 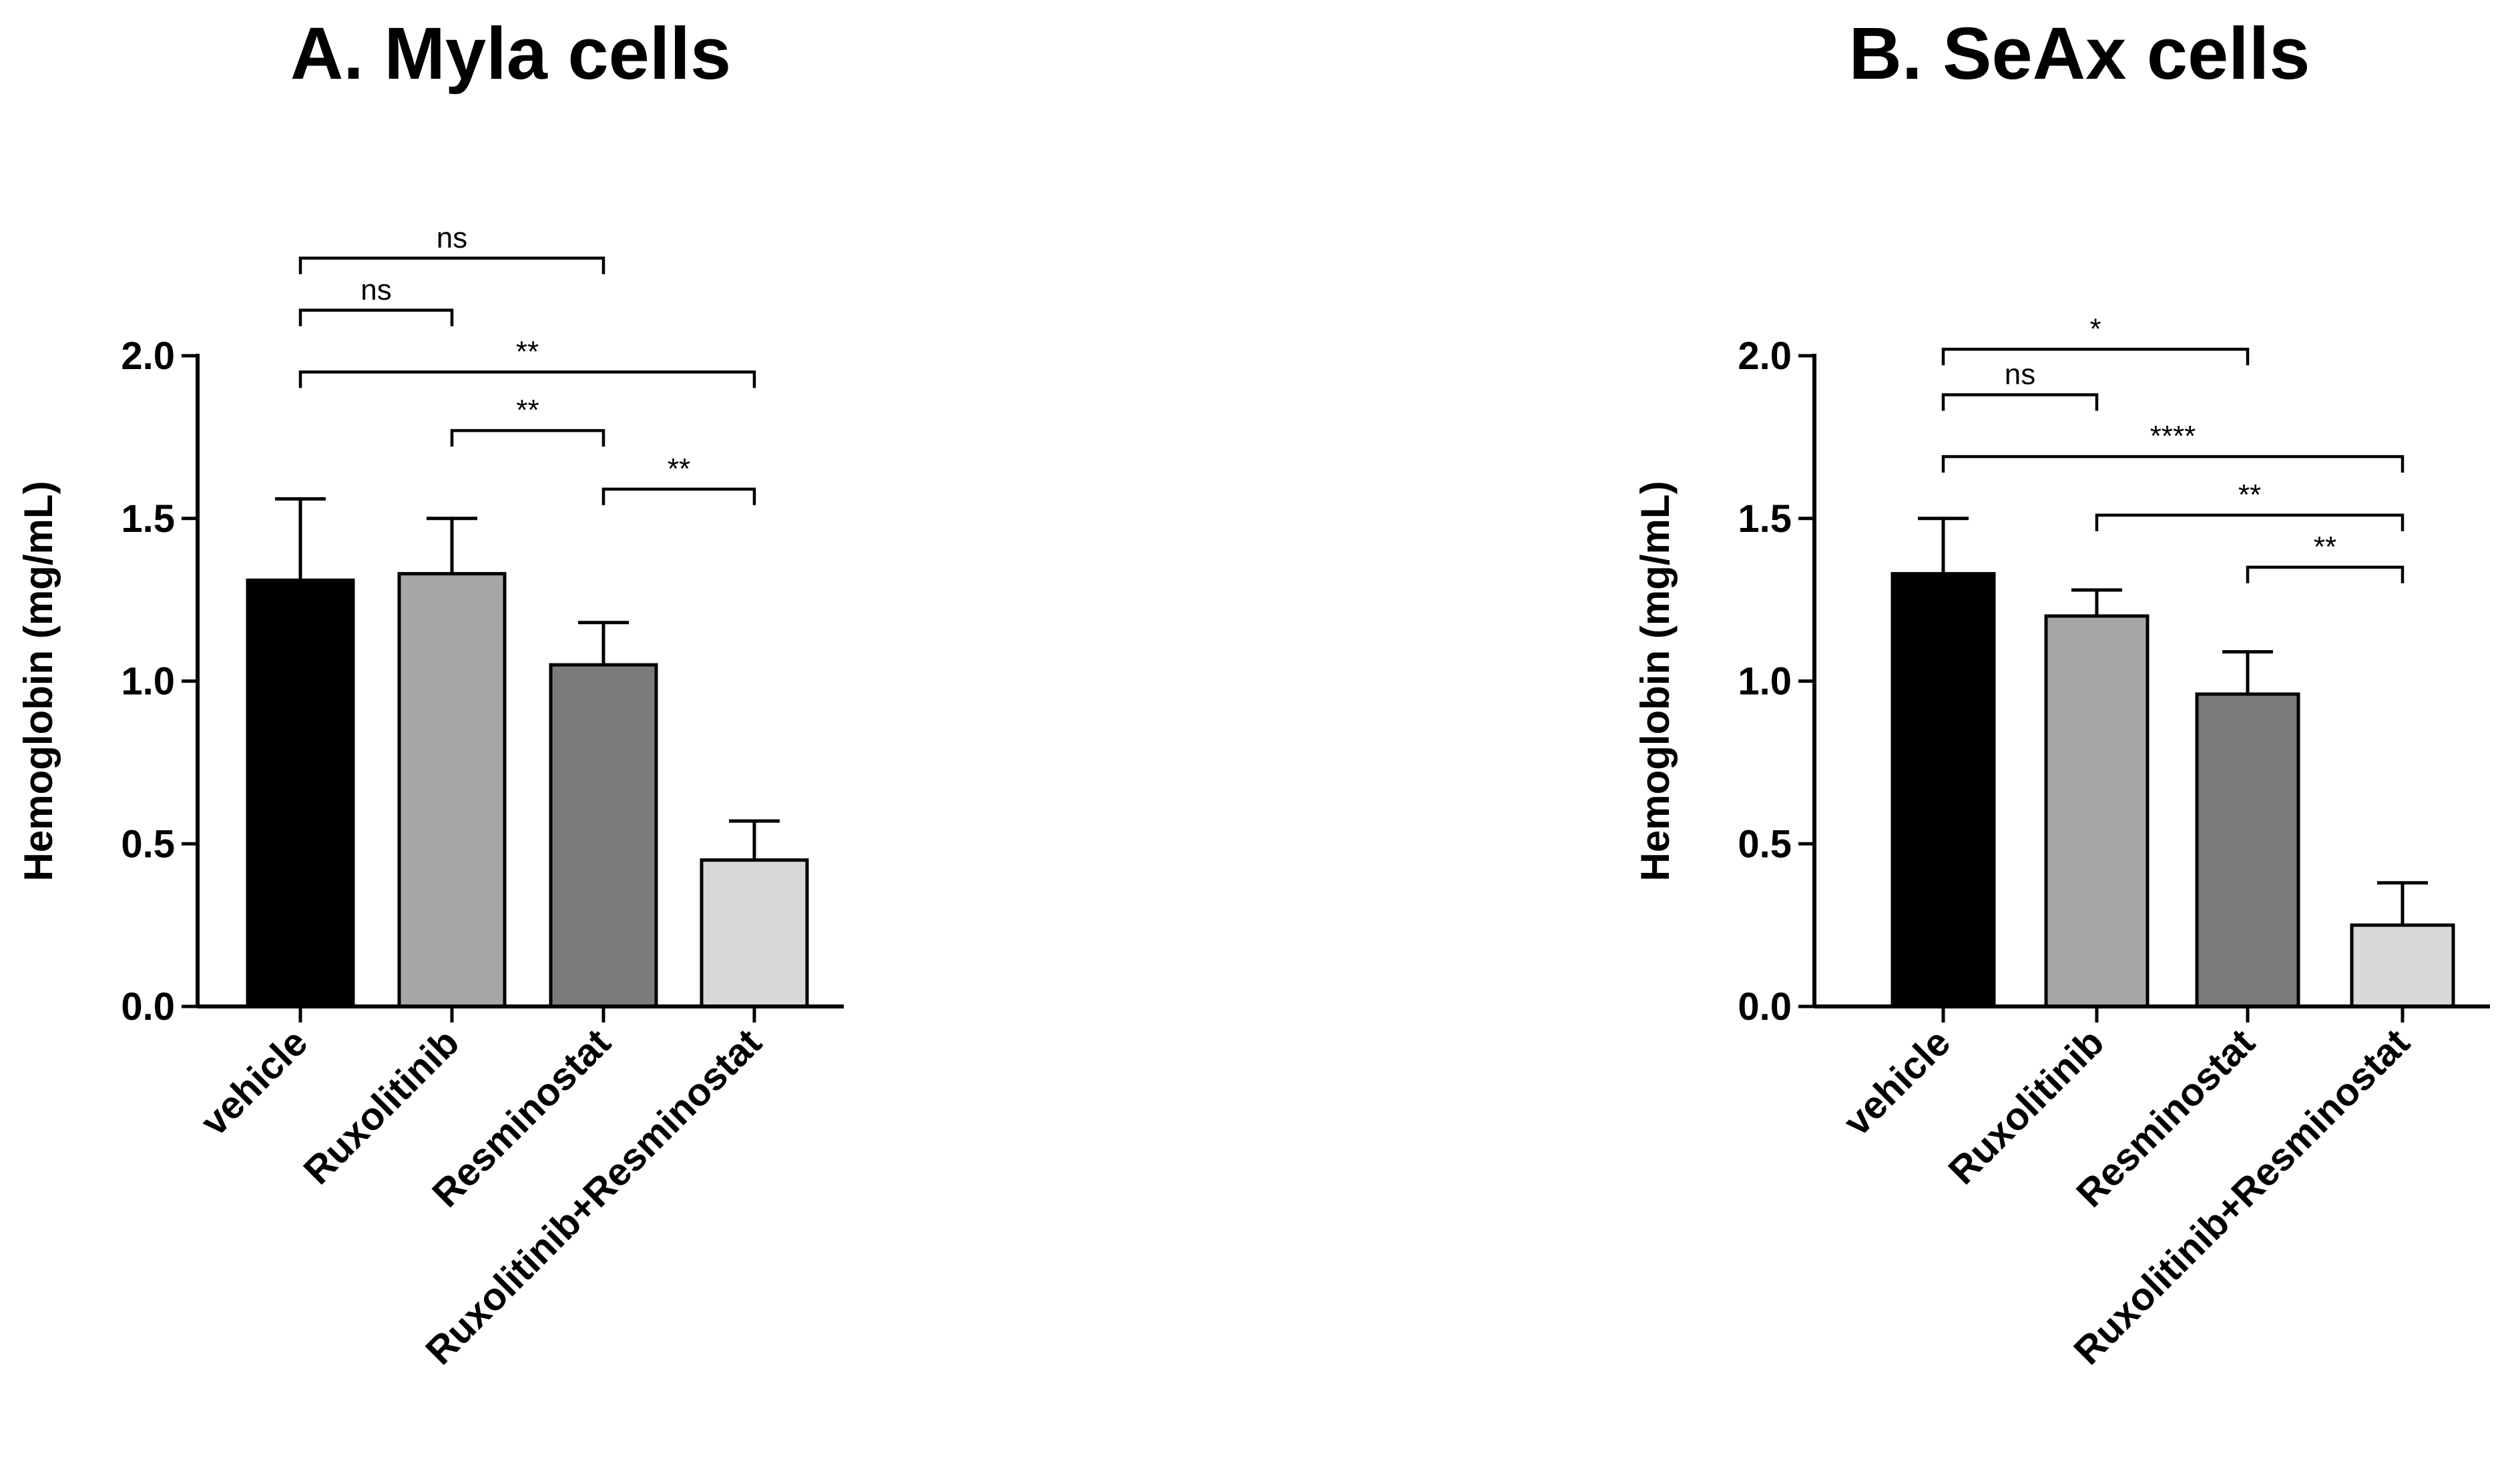 I want to click on significance-label: ****, so click(x=2173, y=436).